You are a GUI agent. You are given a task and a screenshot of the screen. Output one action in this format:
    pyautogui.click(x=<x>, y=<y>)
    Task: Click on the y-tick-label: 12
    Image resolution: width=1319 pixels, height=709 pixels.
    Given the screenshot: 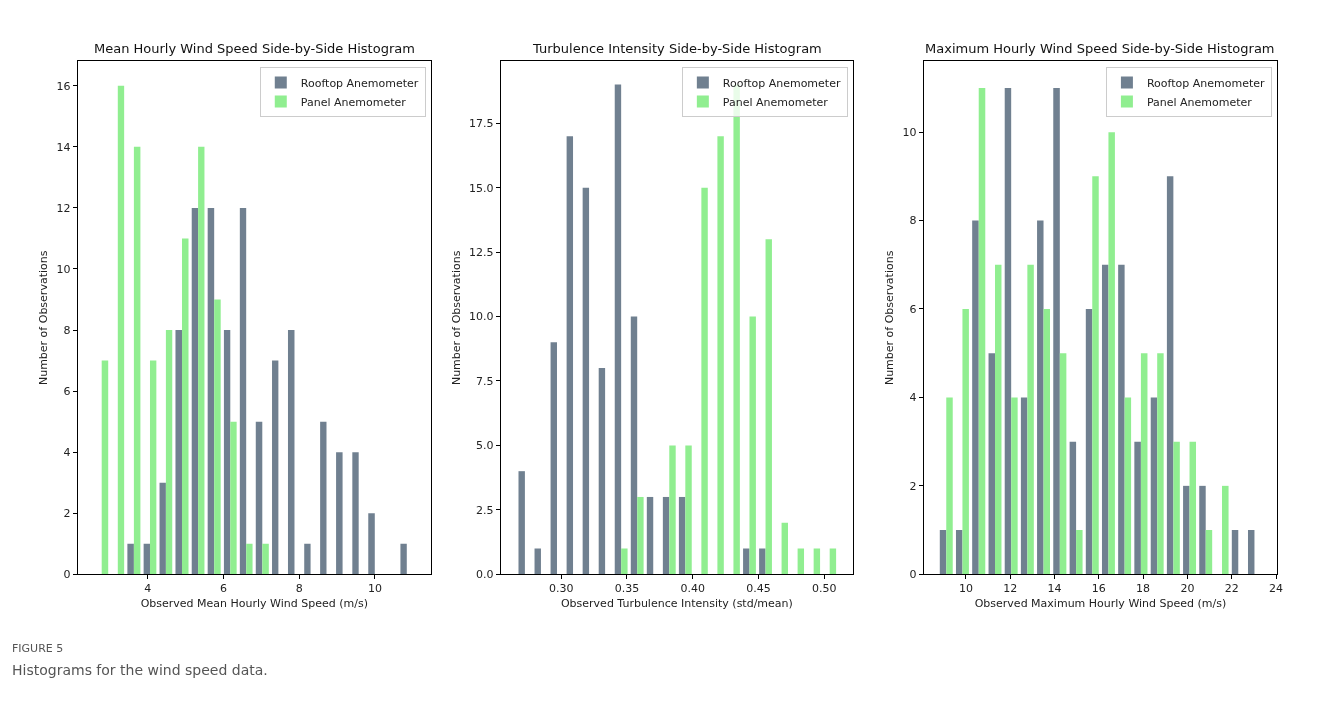 What is the action you would take?
    pyautogui.click(x=63, y=208)
    